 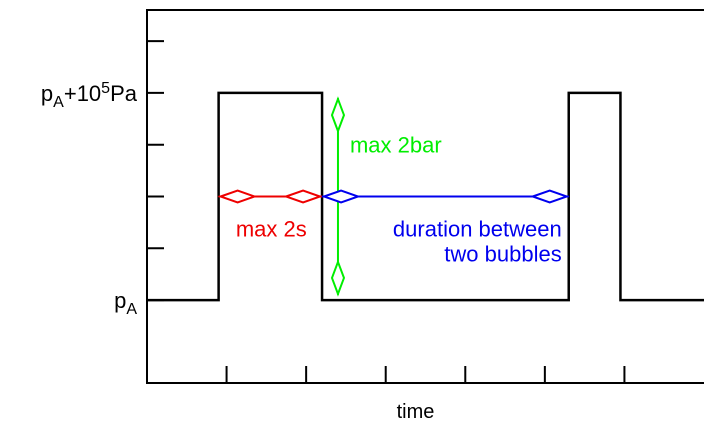 What do you see at coordinates (125, 303) in the screenshot?
I see `y-tick-label: pA` at bounding box center [125, 303].